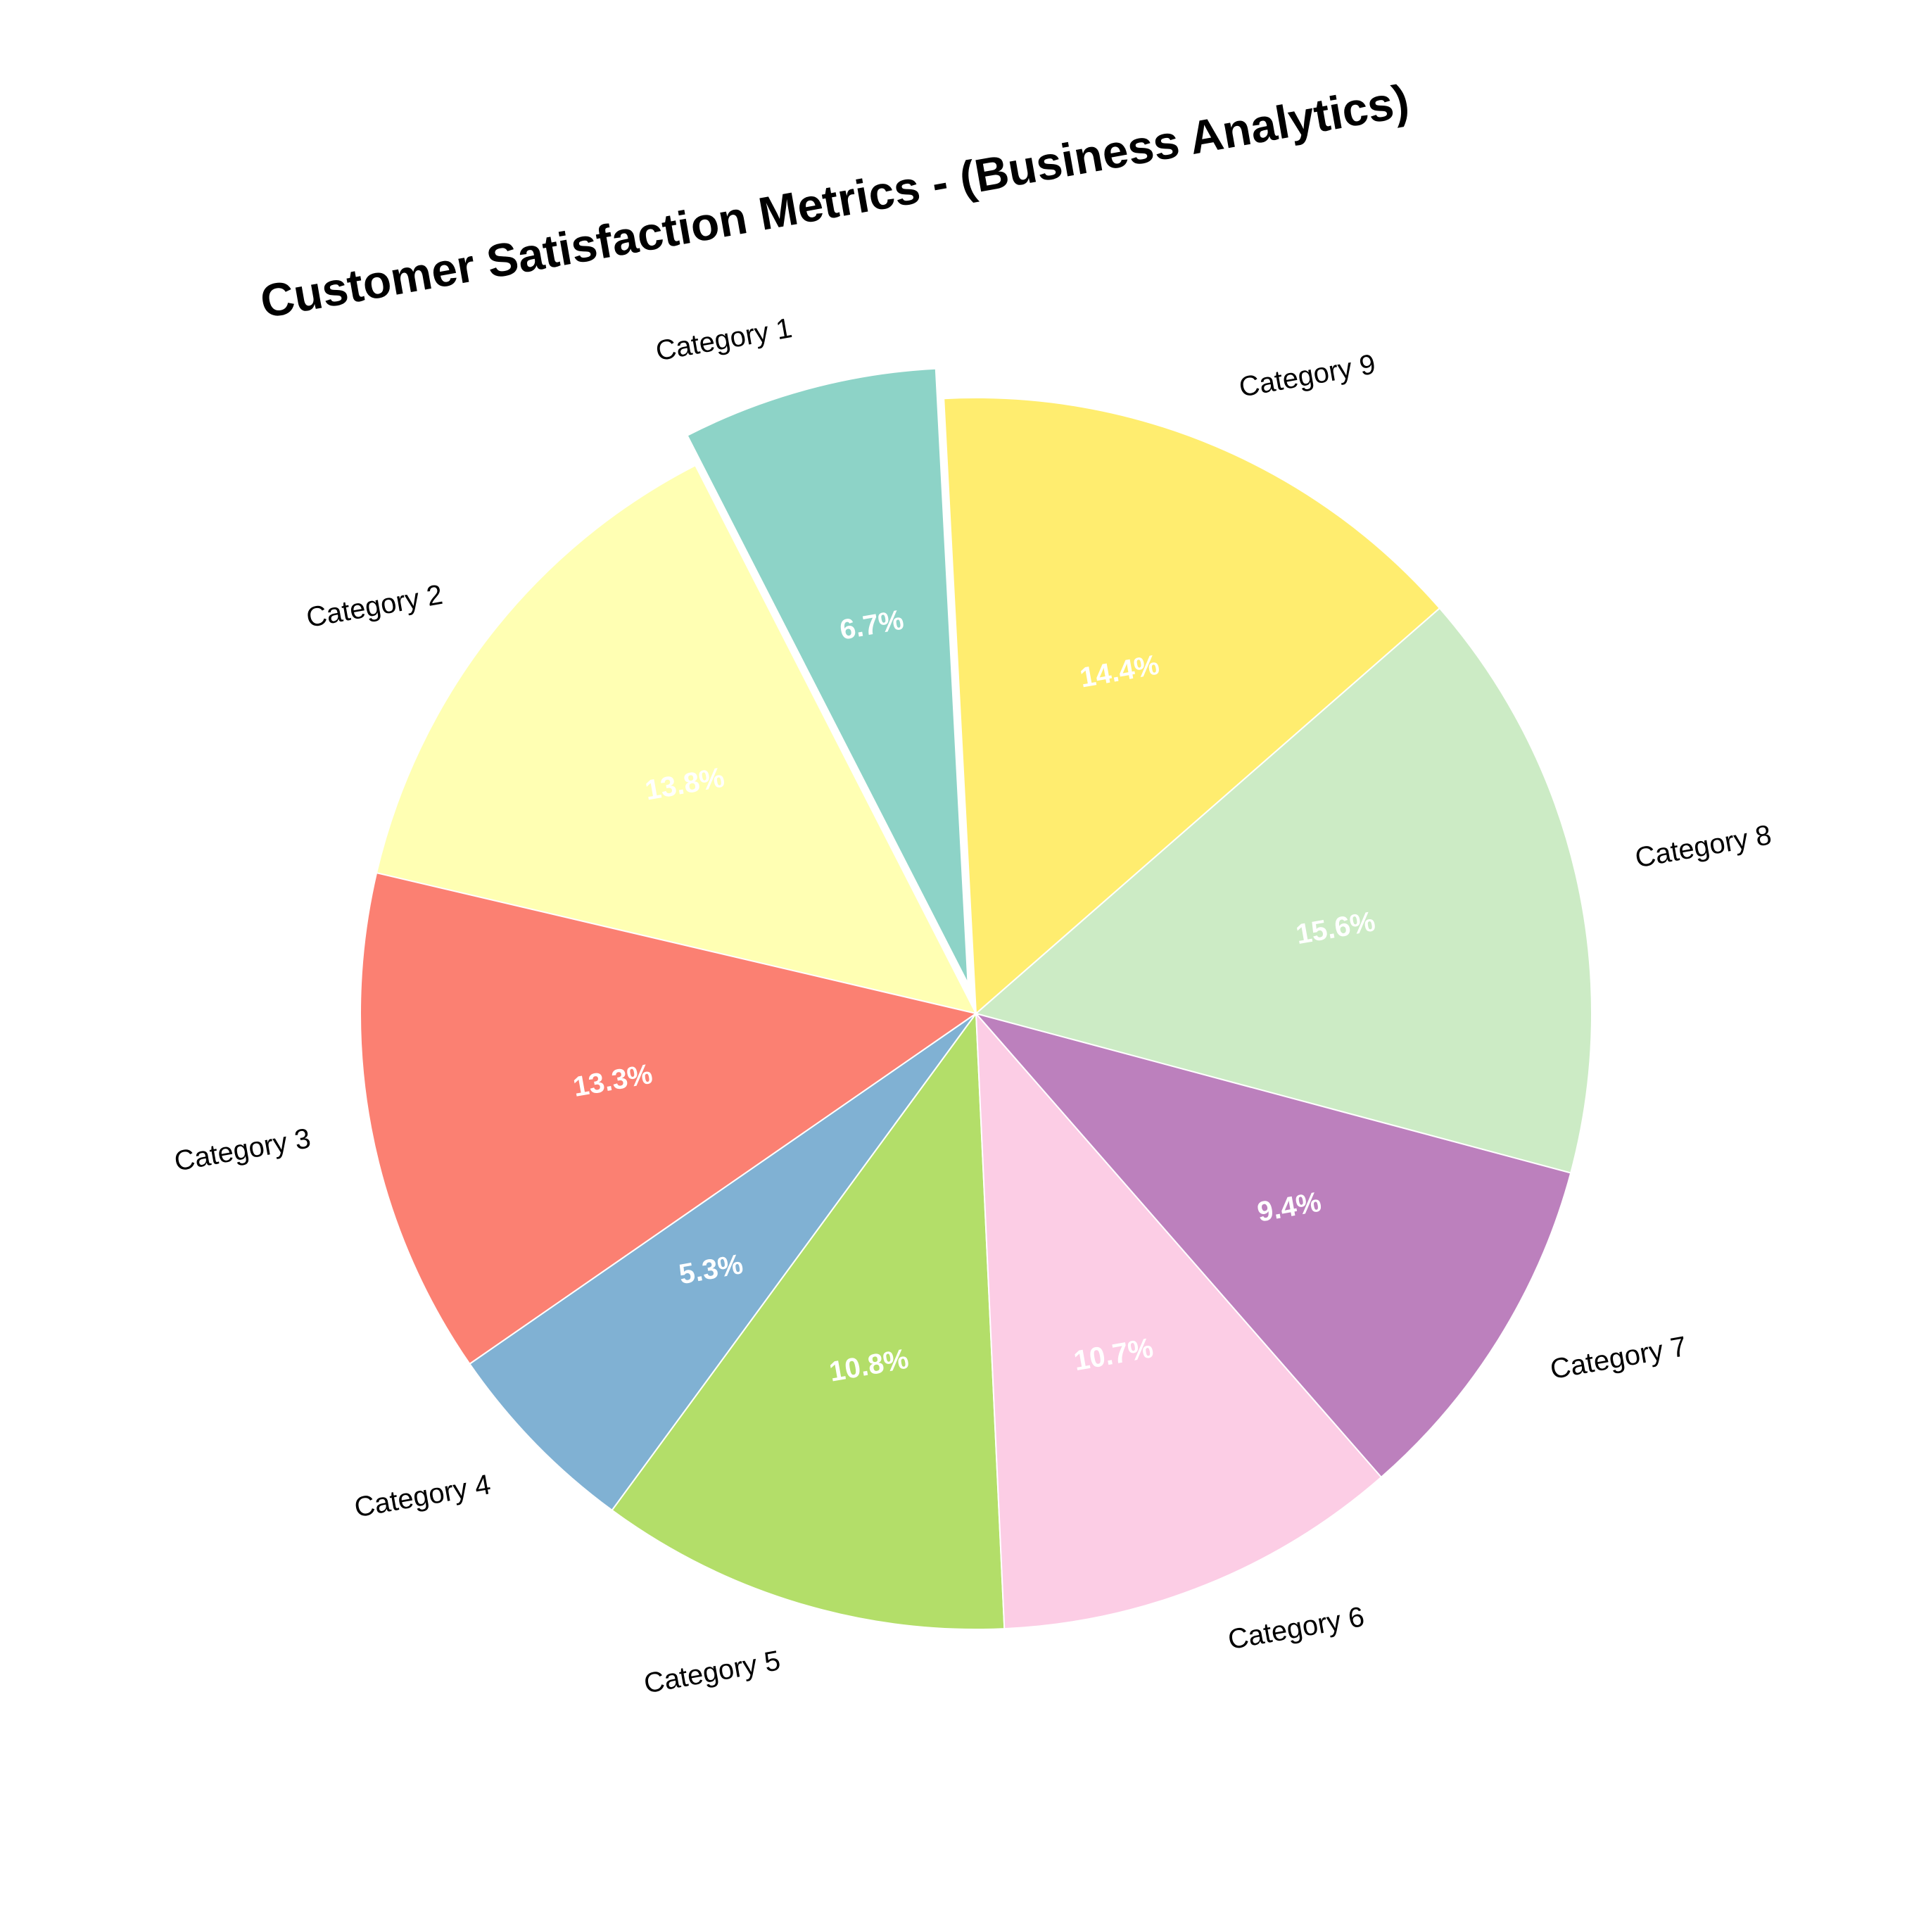  What do you see at coordinates (422, 1496) in the screenshot?
I see `pie-category-label-category-4: Category 4` at bounding box center [422, 1496].